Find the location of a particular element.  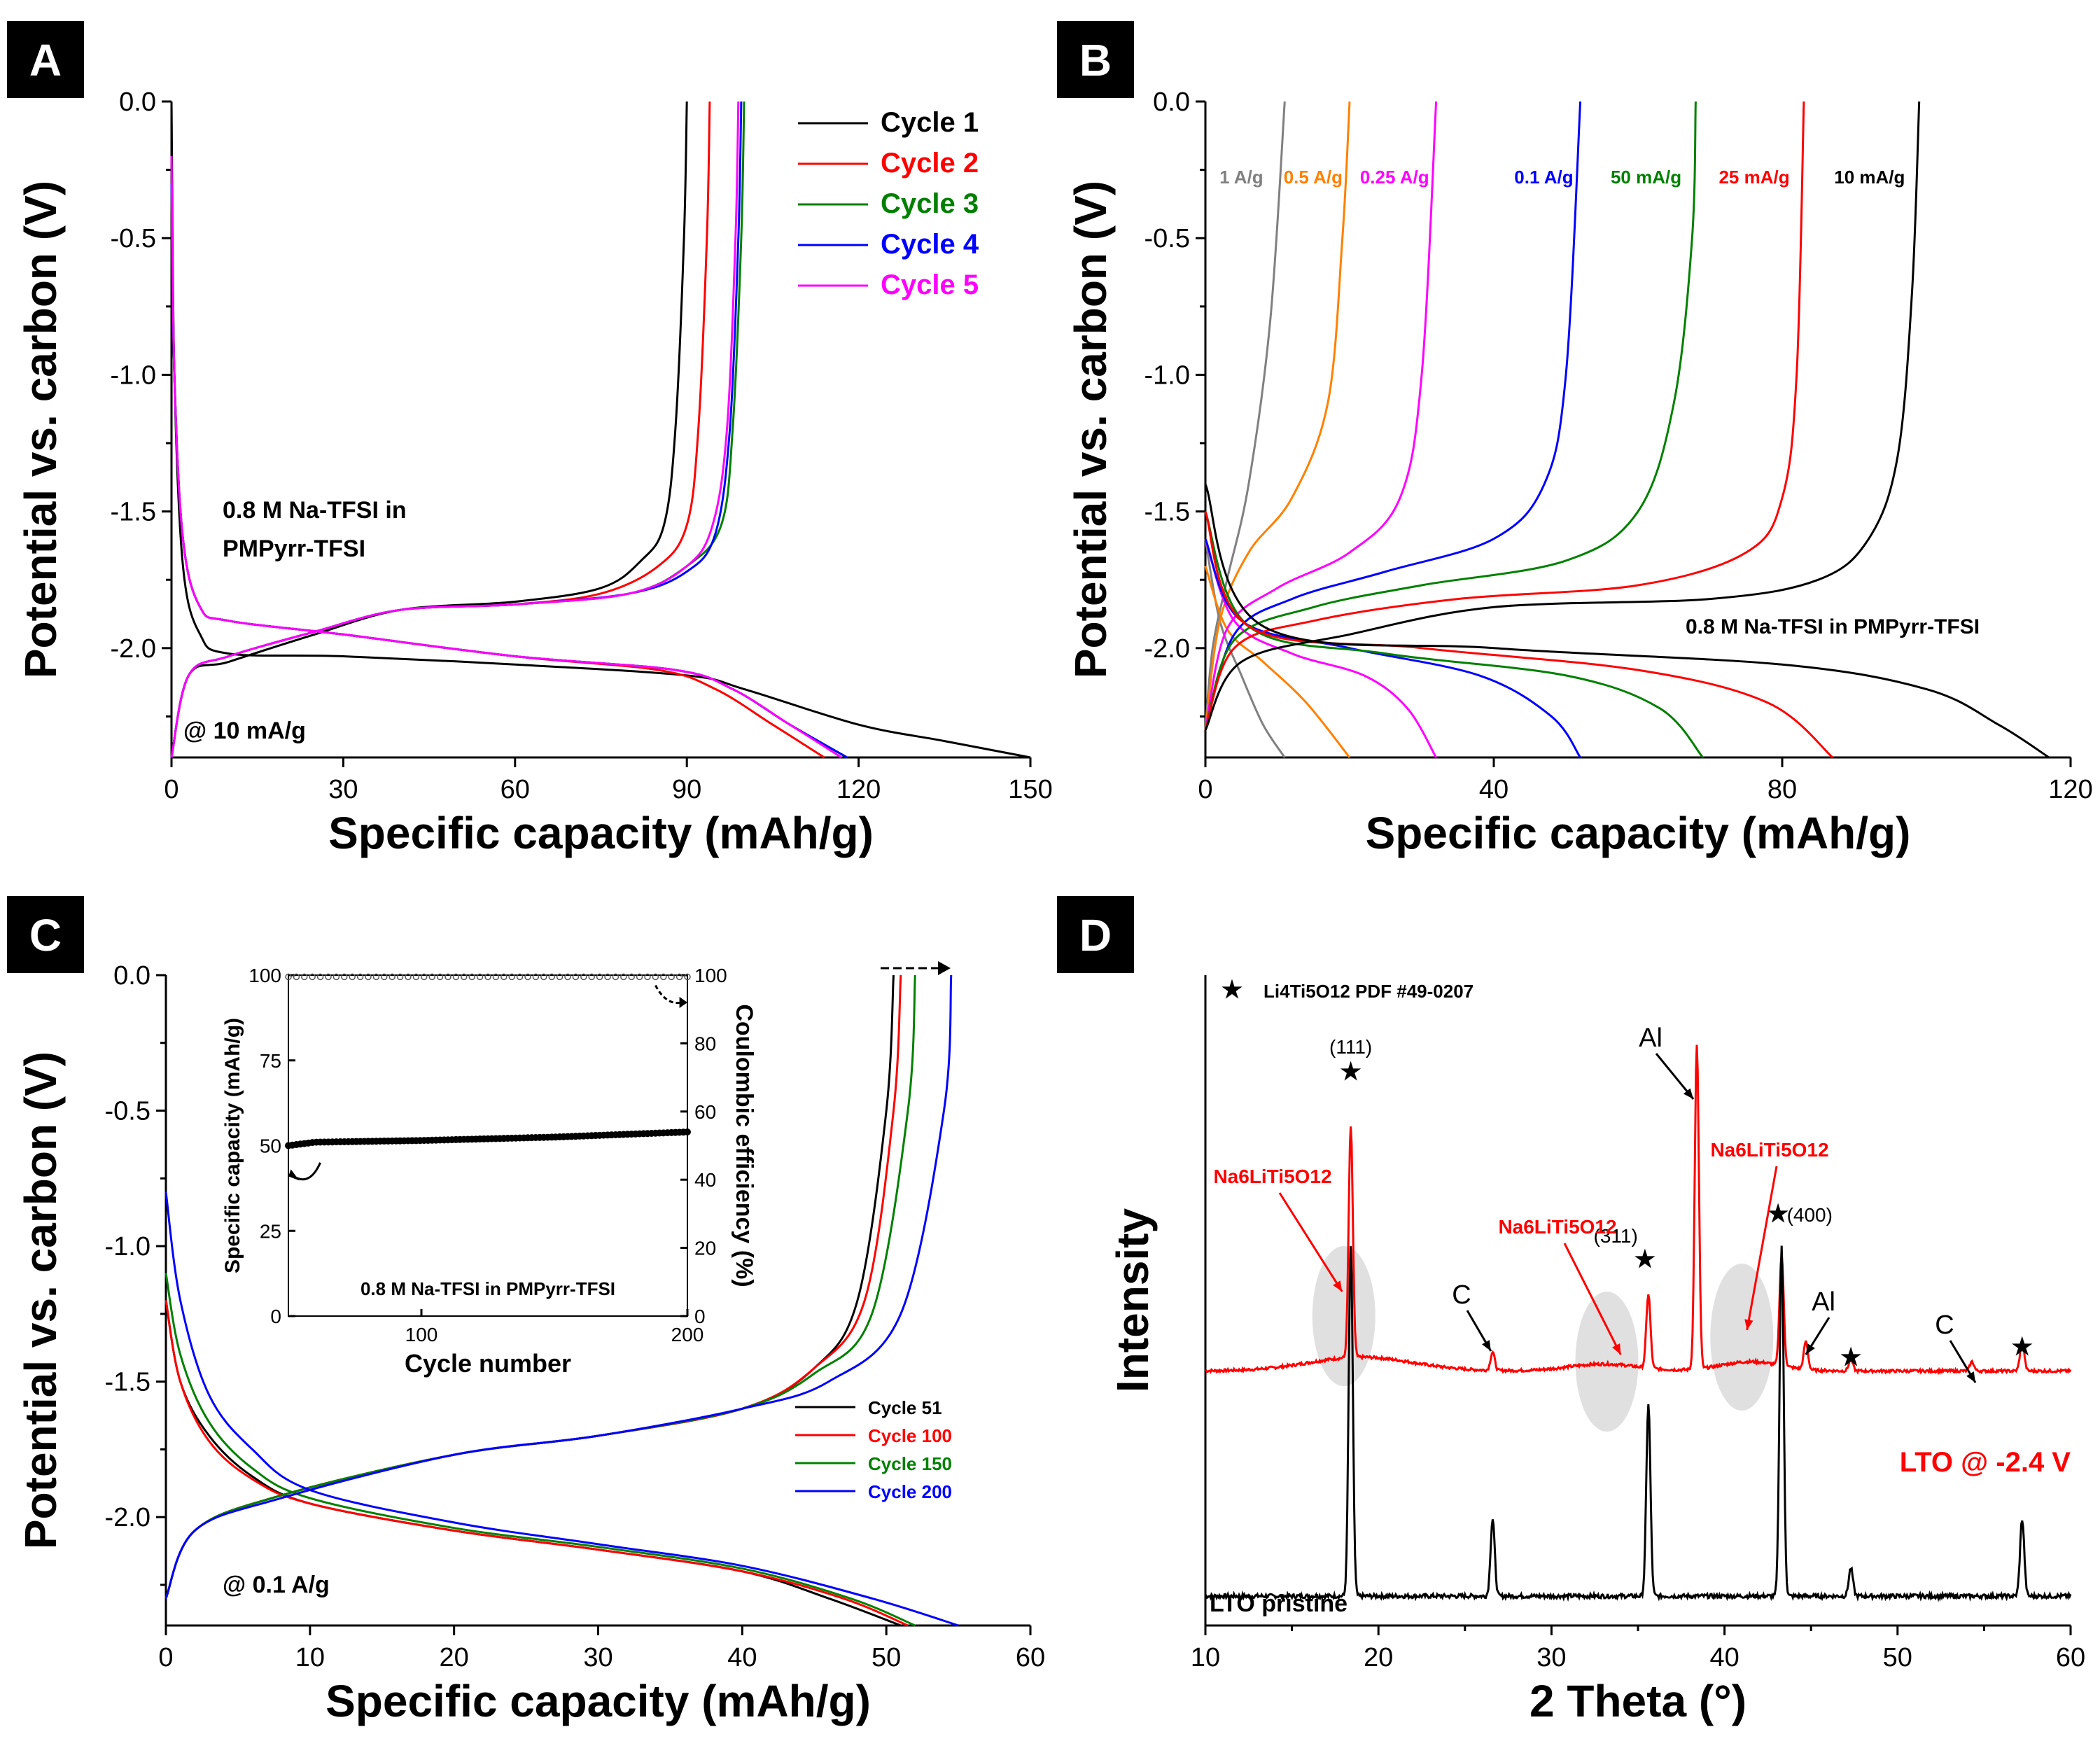

efficiency-arrow-head is located at coordinates (683, 1002).